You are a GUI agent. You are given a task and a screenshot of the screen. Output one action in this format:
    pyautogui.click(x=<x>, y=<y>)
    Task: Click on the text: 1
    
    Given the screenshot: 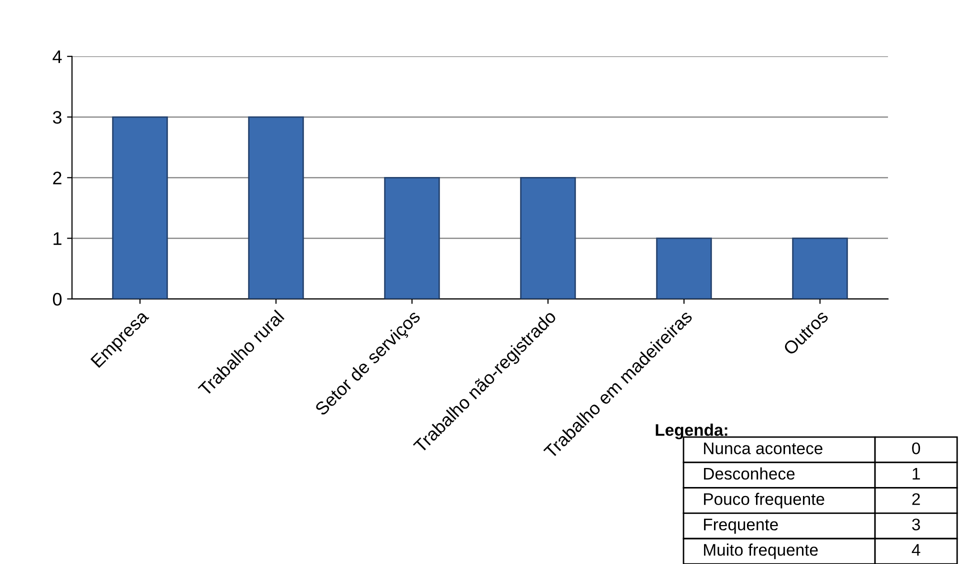 What is the action you would take?
    pyautogui.click(x=916, y=474)
    